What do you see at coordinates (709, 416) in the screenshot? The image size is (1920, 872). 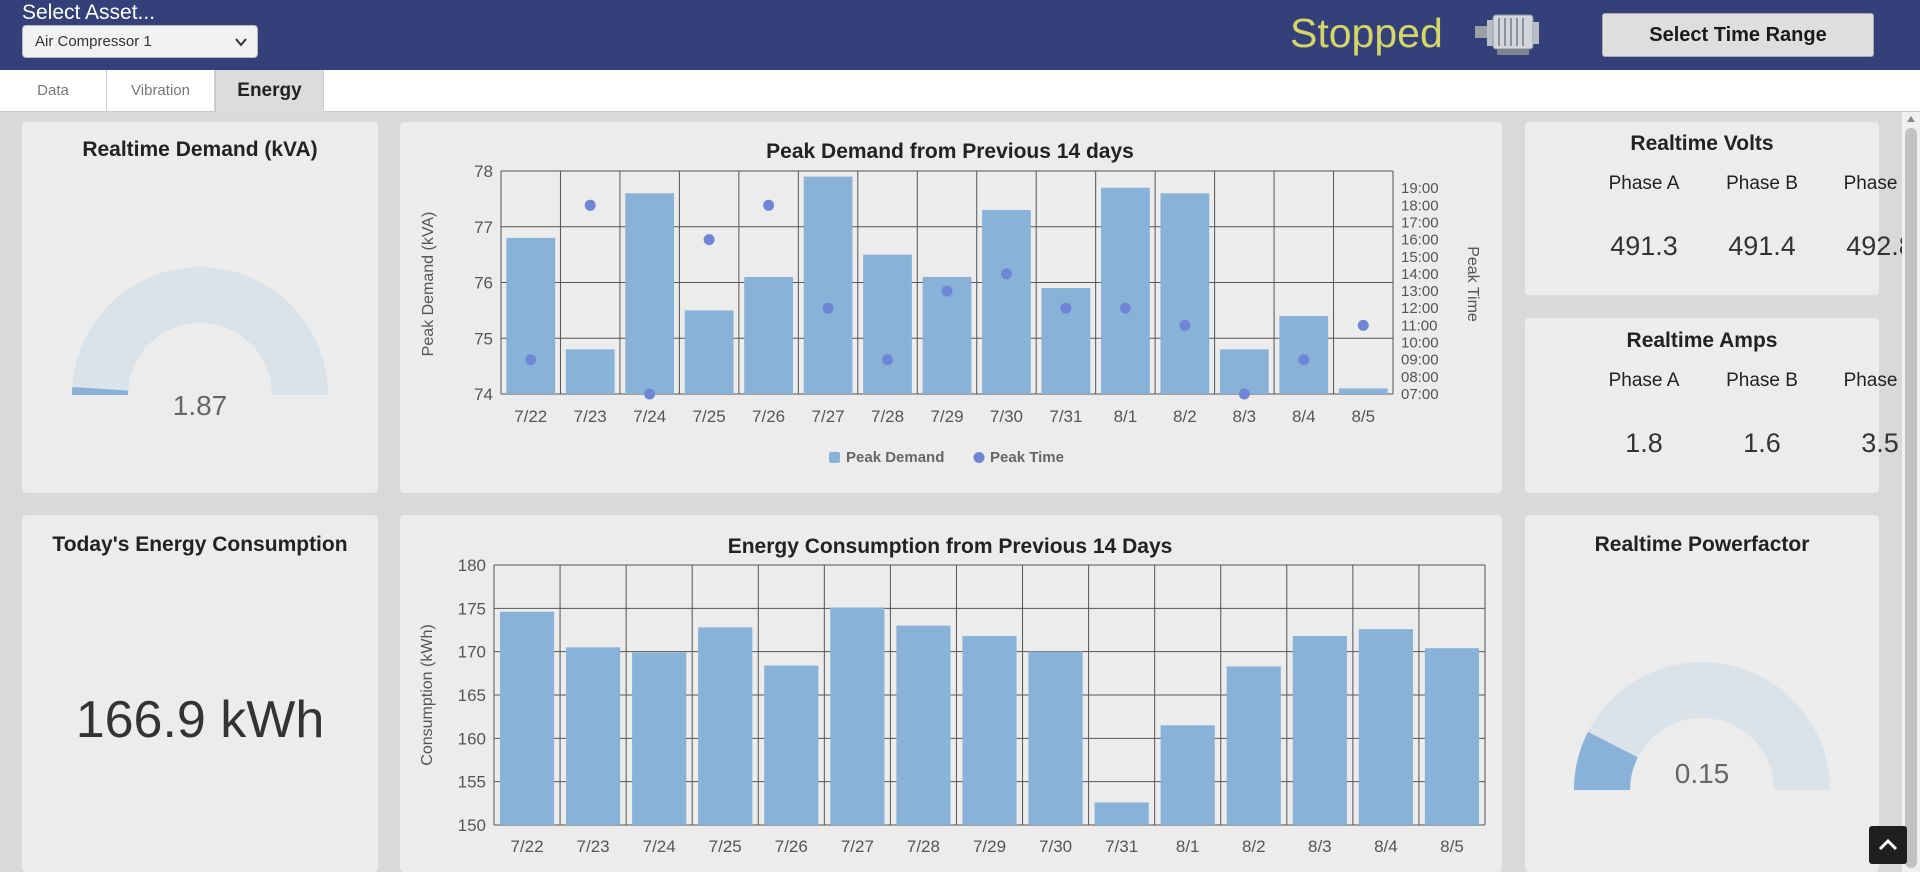 I see `x-tick-label: 7/25` at bounding box center [709, 416].